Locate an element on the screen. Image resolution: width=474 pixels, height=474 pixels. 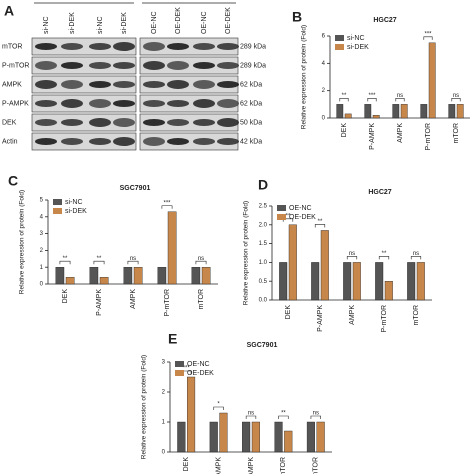
legend-label: si-NC is located at coordinates (74, 202).